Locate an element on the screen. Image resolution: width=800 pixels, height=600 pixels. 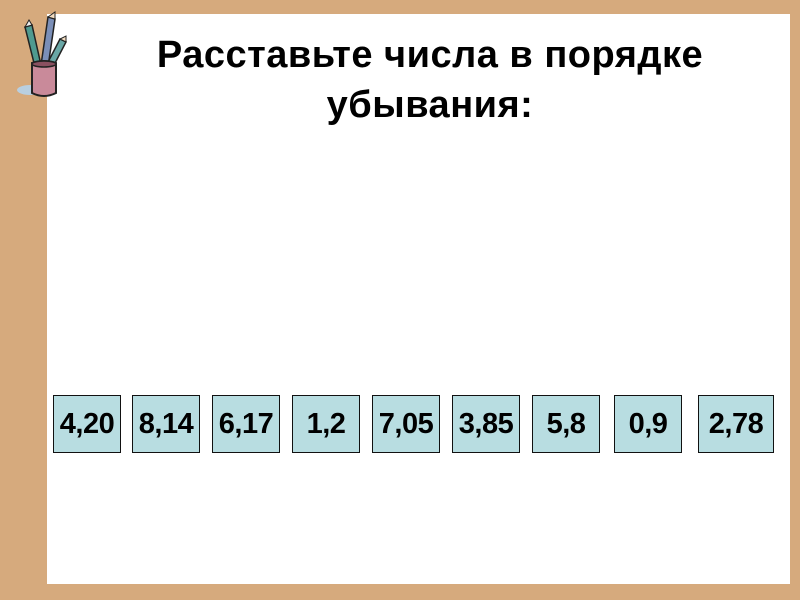
number-card: 2,78 is located at coordinates (736, 424).